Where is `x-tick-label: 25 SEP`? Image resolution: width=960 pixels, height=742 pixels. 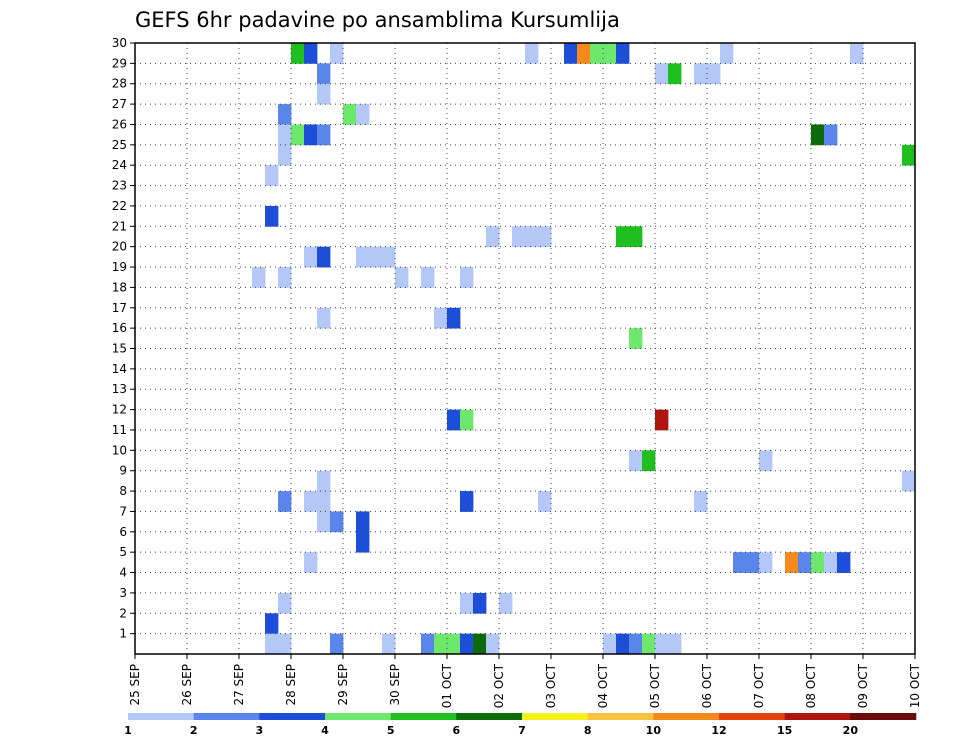 x-tick-label: 25 SEP is located at coordinates (135, 685).